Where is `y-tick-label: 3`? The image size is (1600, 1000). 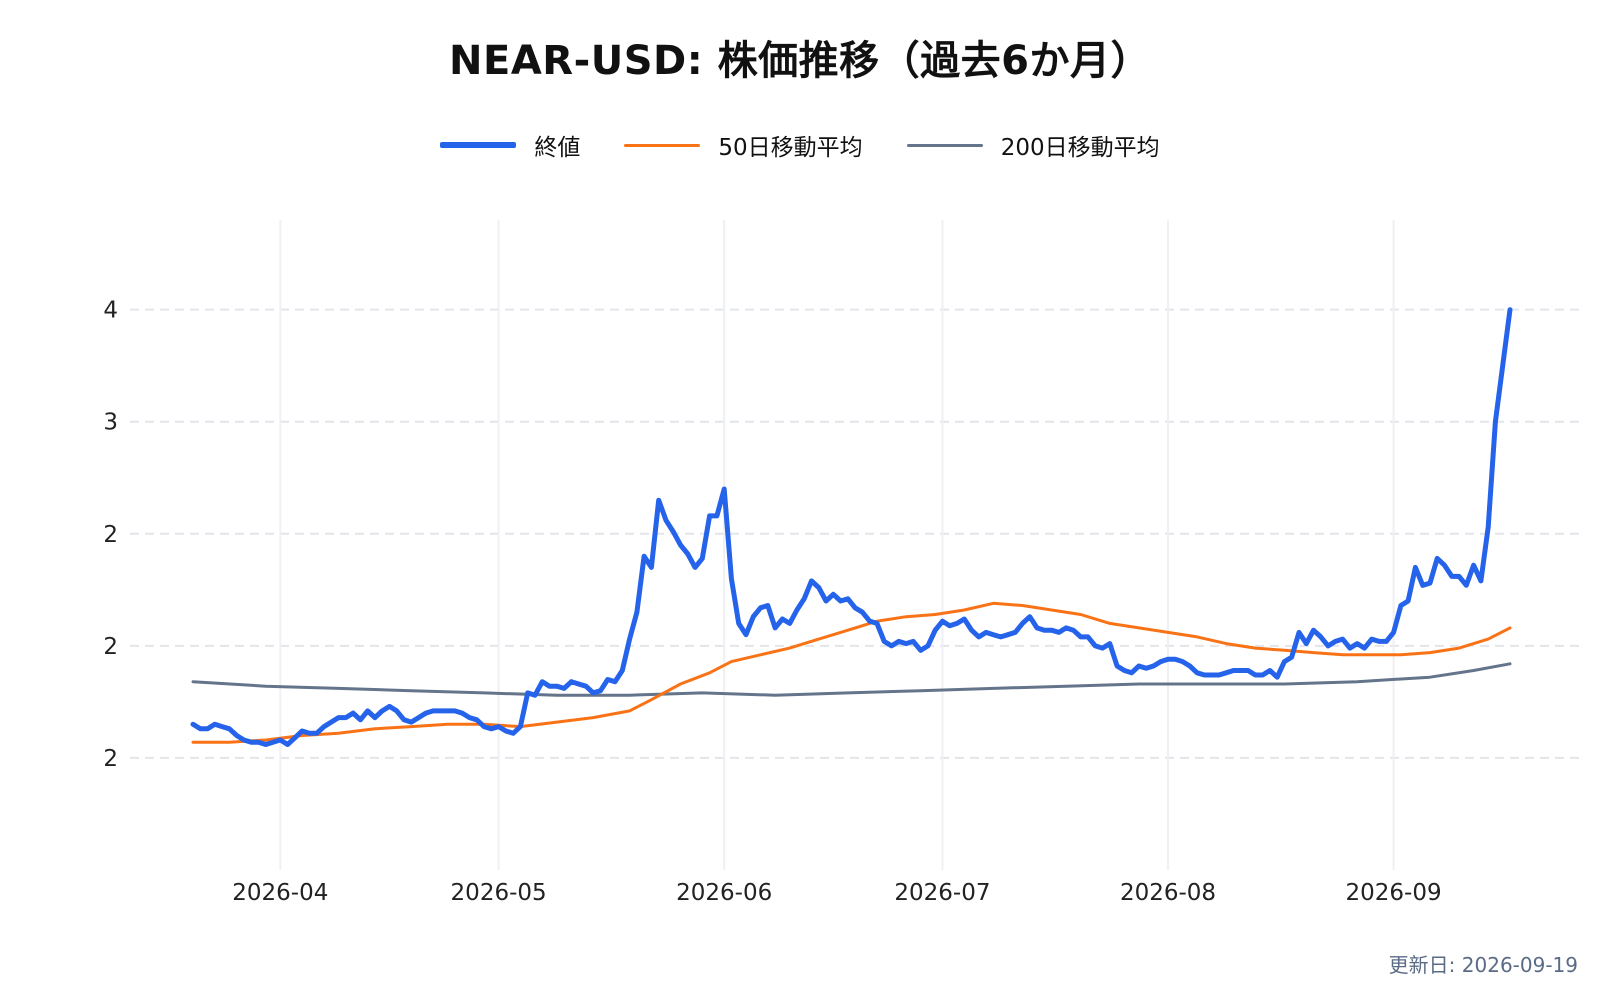 y-tick-label: 3 is located at coordinates (110, 423).